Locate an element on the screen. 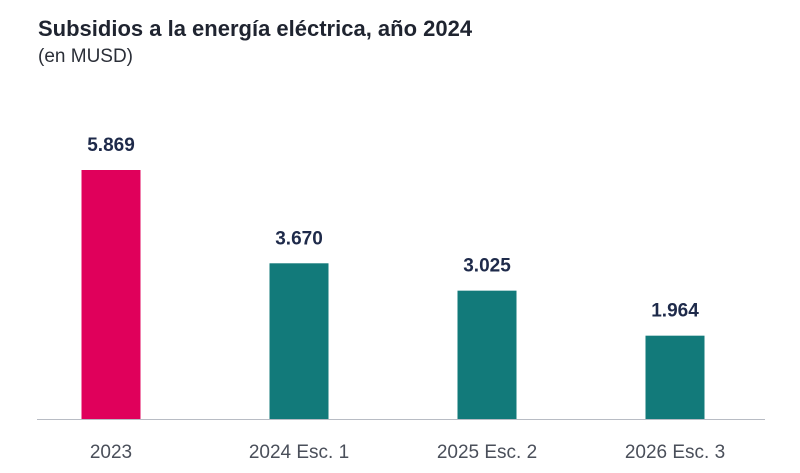 The image size is (800, 473). x-tick-label-0: 2023 is located at coordinates (111, 452).